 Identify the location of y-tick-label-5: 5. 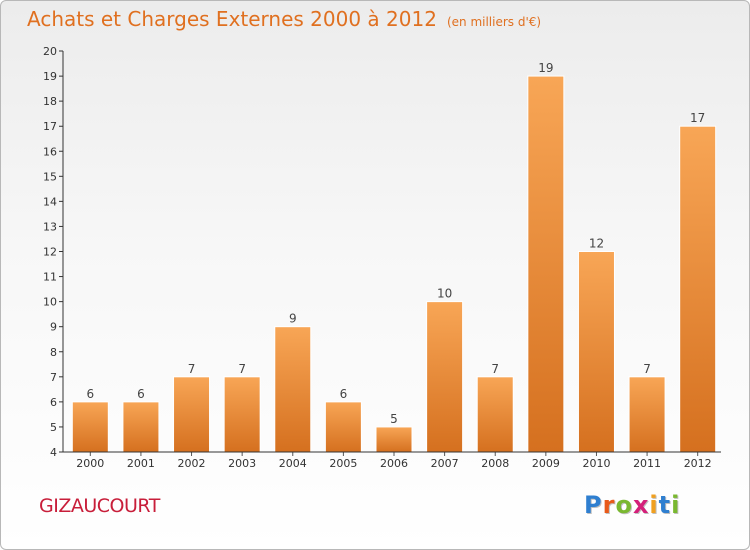
(53, 427).